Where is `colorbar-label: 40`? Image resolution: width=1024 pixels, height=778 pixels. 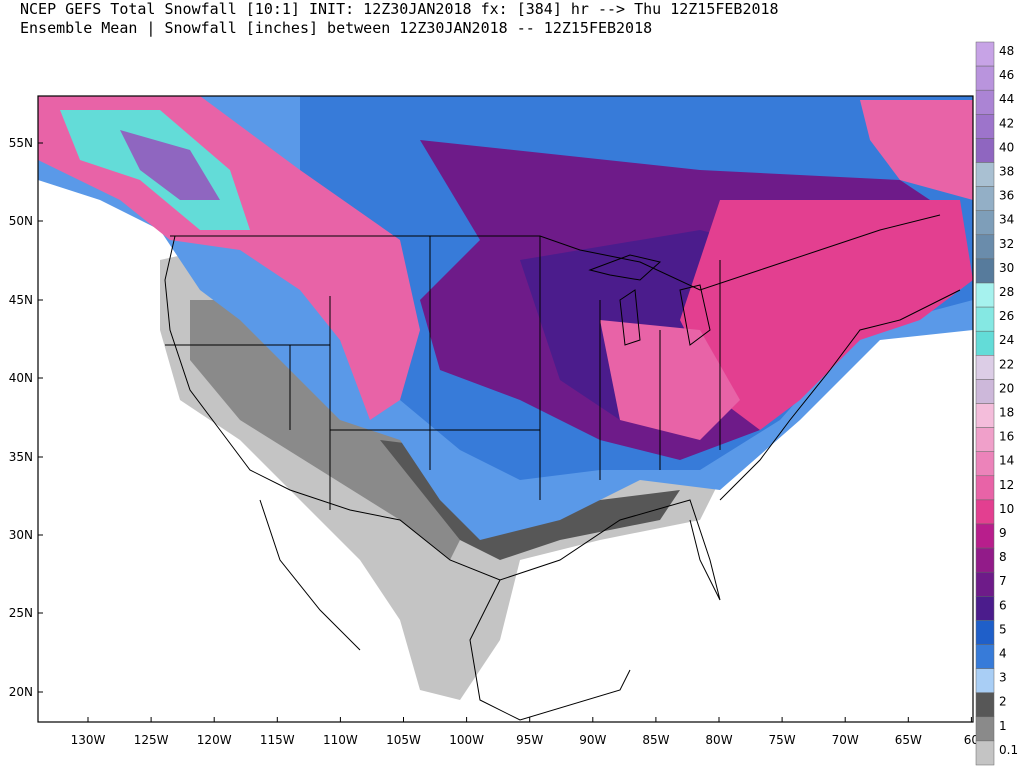
colorbar-label: 40 is located at coordinates (1006, 147).